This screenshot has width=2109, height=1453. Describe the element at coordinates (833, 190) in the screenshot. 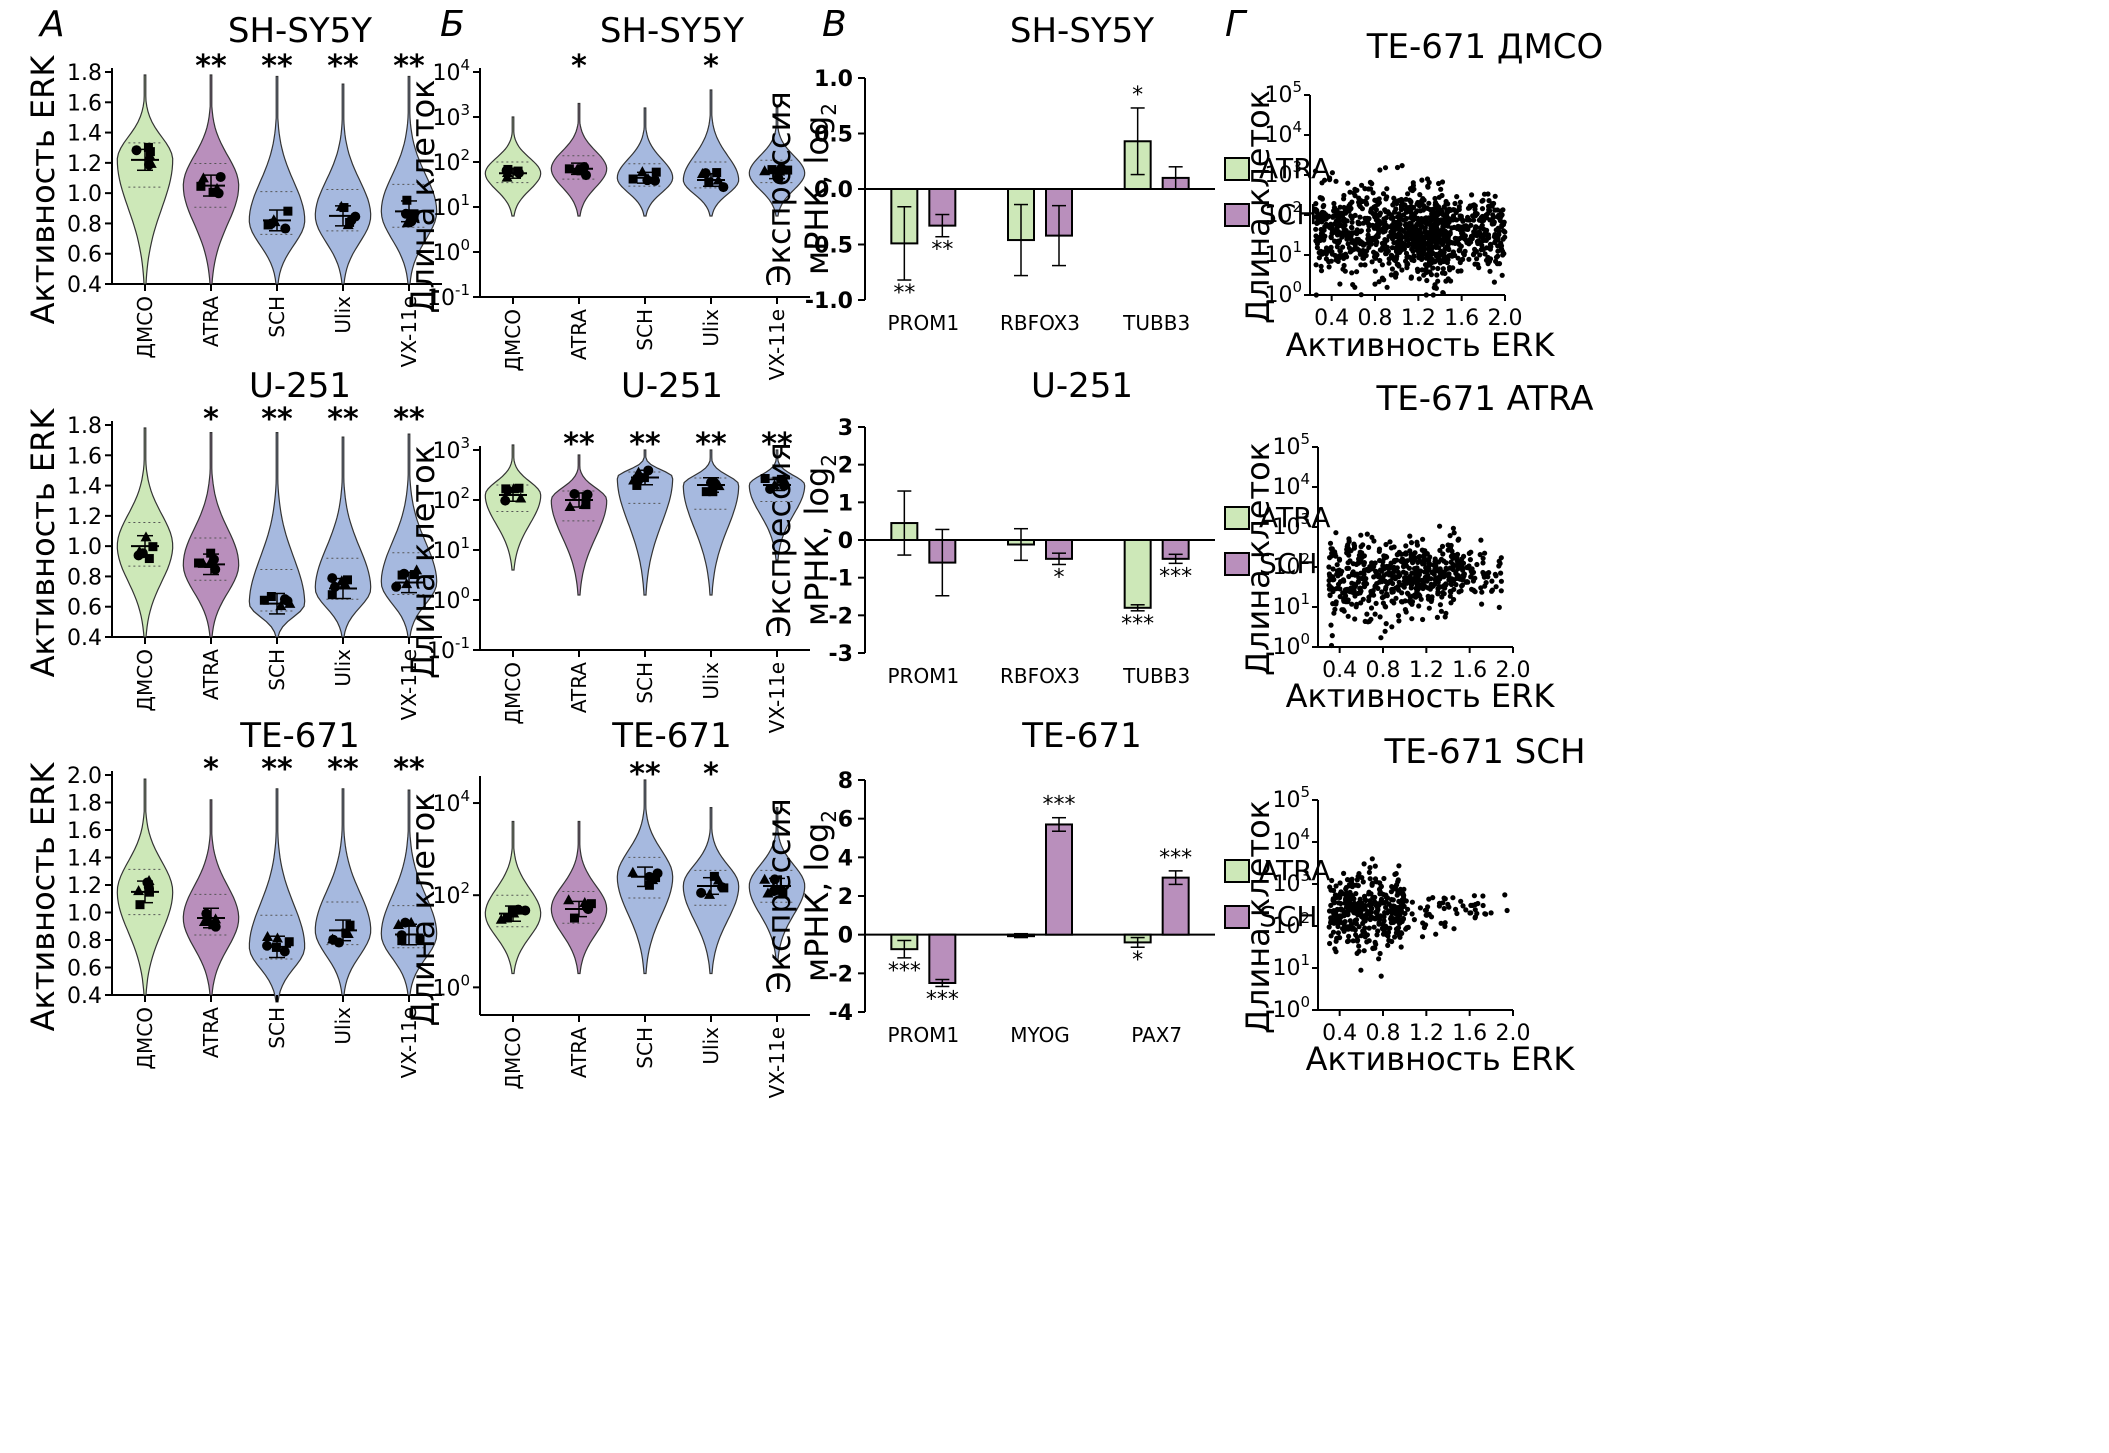

I see `y-tick-label: 0.0` at that location.